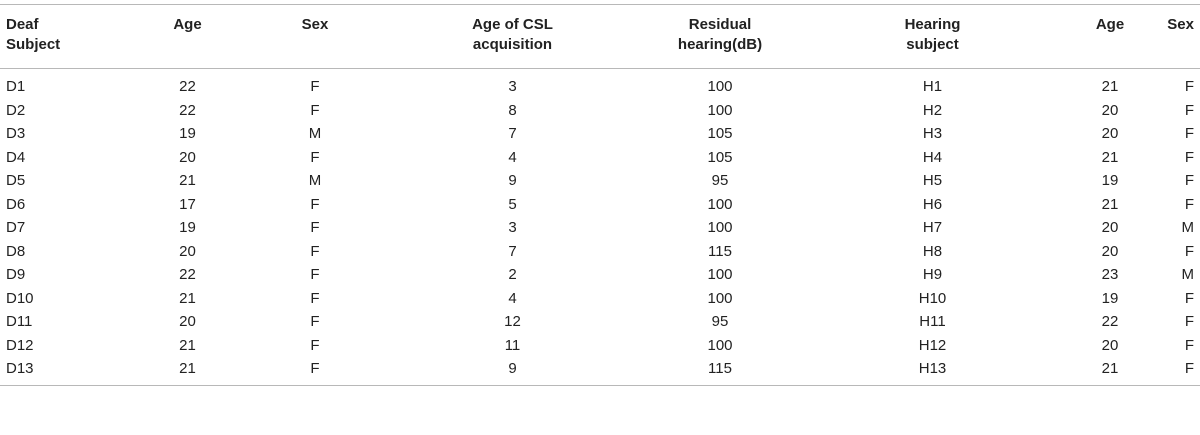 Image resolution: width=1200 pixels, height=435 pixels. I want to click on cell-deaf-subject-id: D4, so click(16, 157).